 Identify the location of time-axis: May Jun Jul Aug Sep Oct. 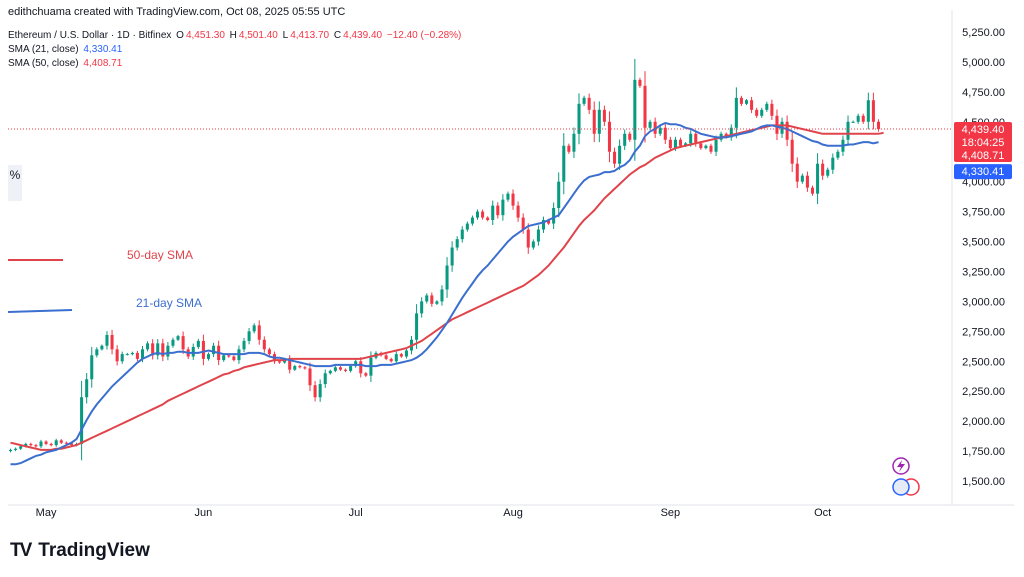
(434, 513).